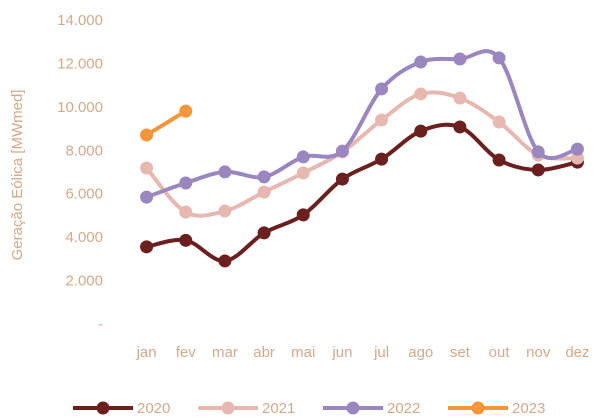 The width and height of the screenshot is (596, 420). Describe the element at coordinates (538, 352) in the screenshot. I see `x-tick-label: nov` at that location.